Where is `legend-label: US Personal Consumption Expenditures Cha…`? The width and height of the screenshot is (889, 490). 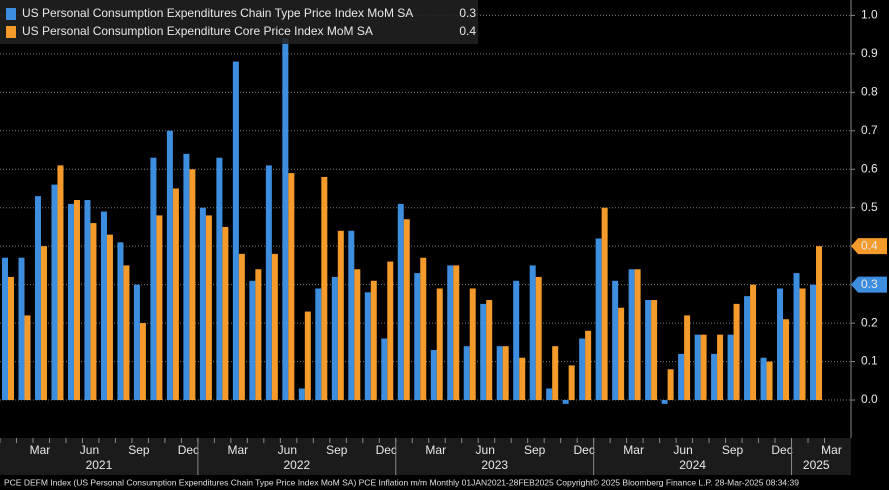 legend-label: US Personal Consumption Expenditures Cha… is located at coordinates (217, 13).